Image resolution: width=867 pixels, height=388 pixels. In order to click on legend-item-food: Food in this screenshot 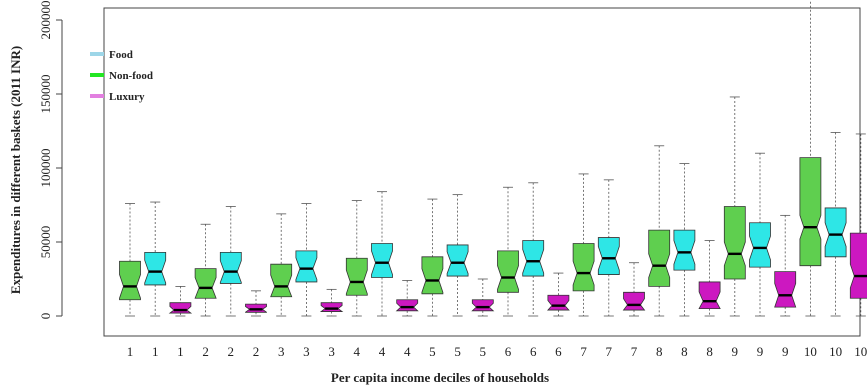, I will do `click(111, 55)`.